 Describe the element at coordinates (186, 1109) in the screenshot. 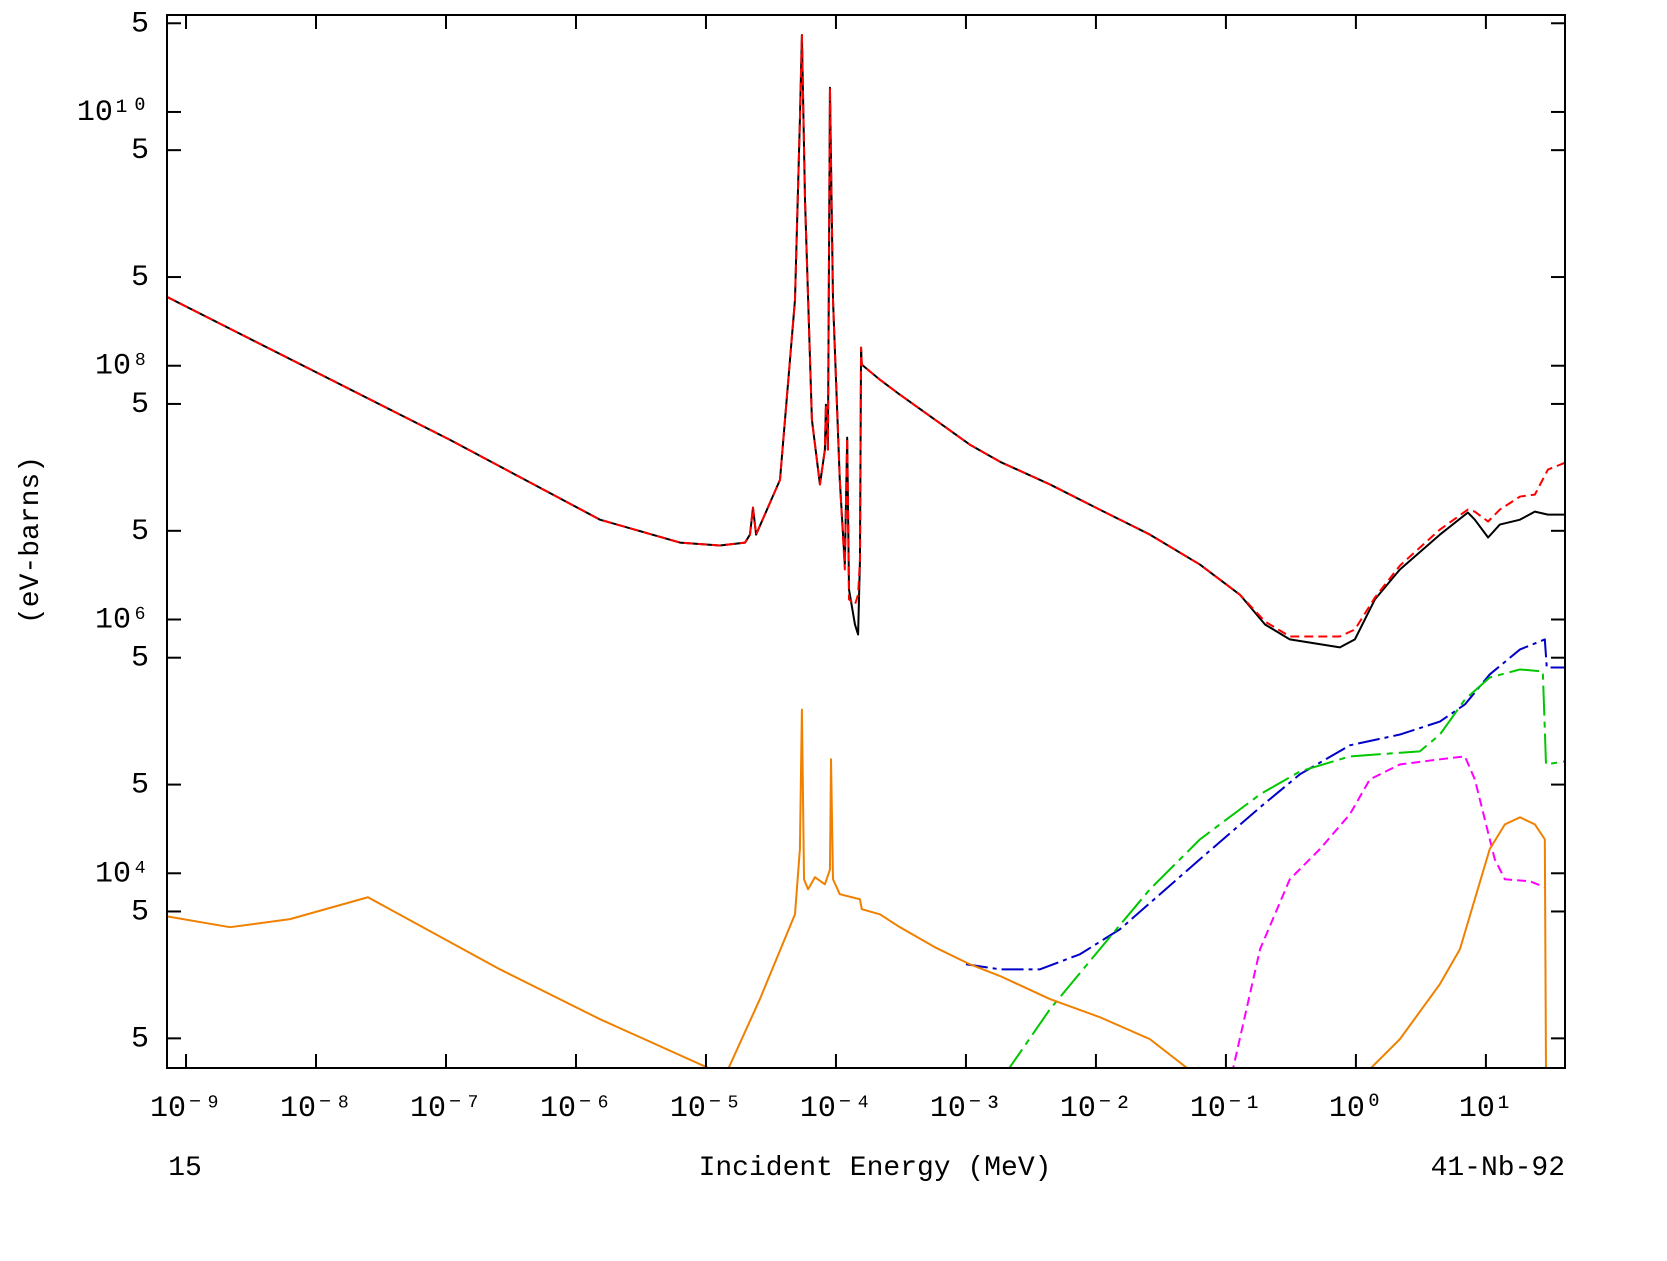

I see `x-tick-label: 10⁻⁹` at that location.